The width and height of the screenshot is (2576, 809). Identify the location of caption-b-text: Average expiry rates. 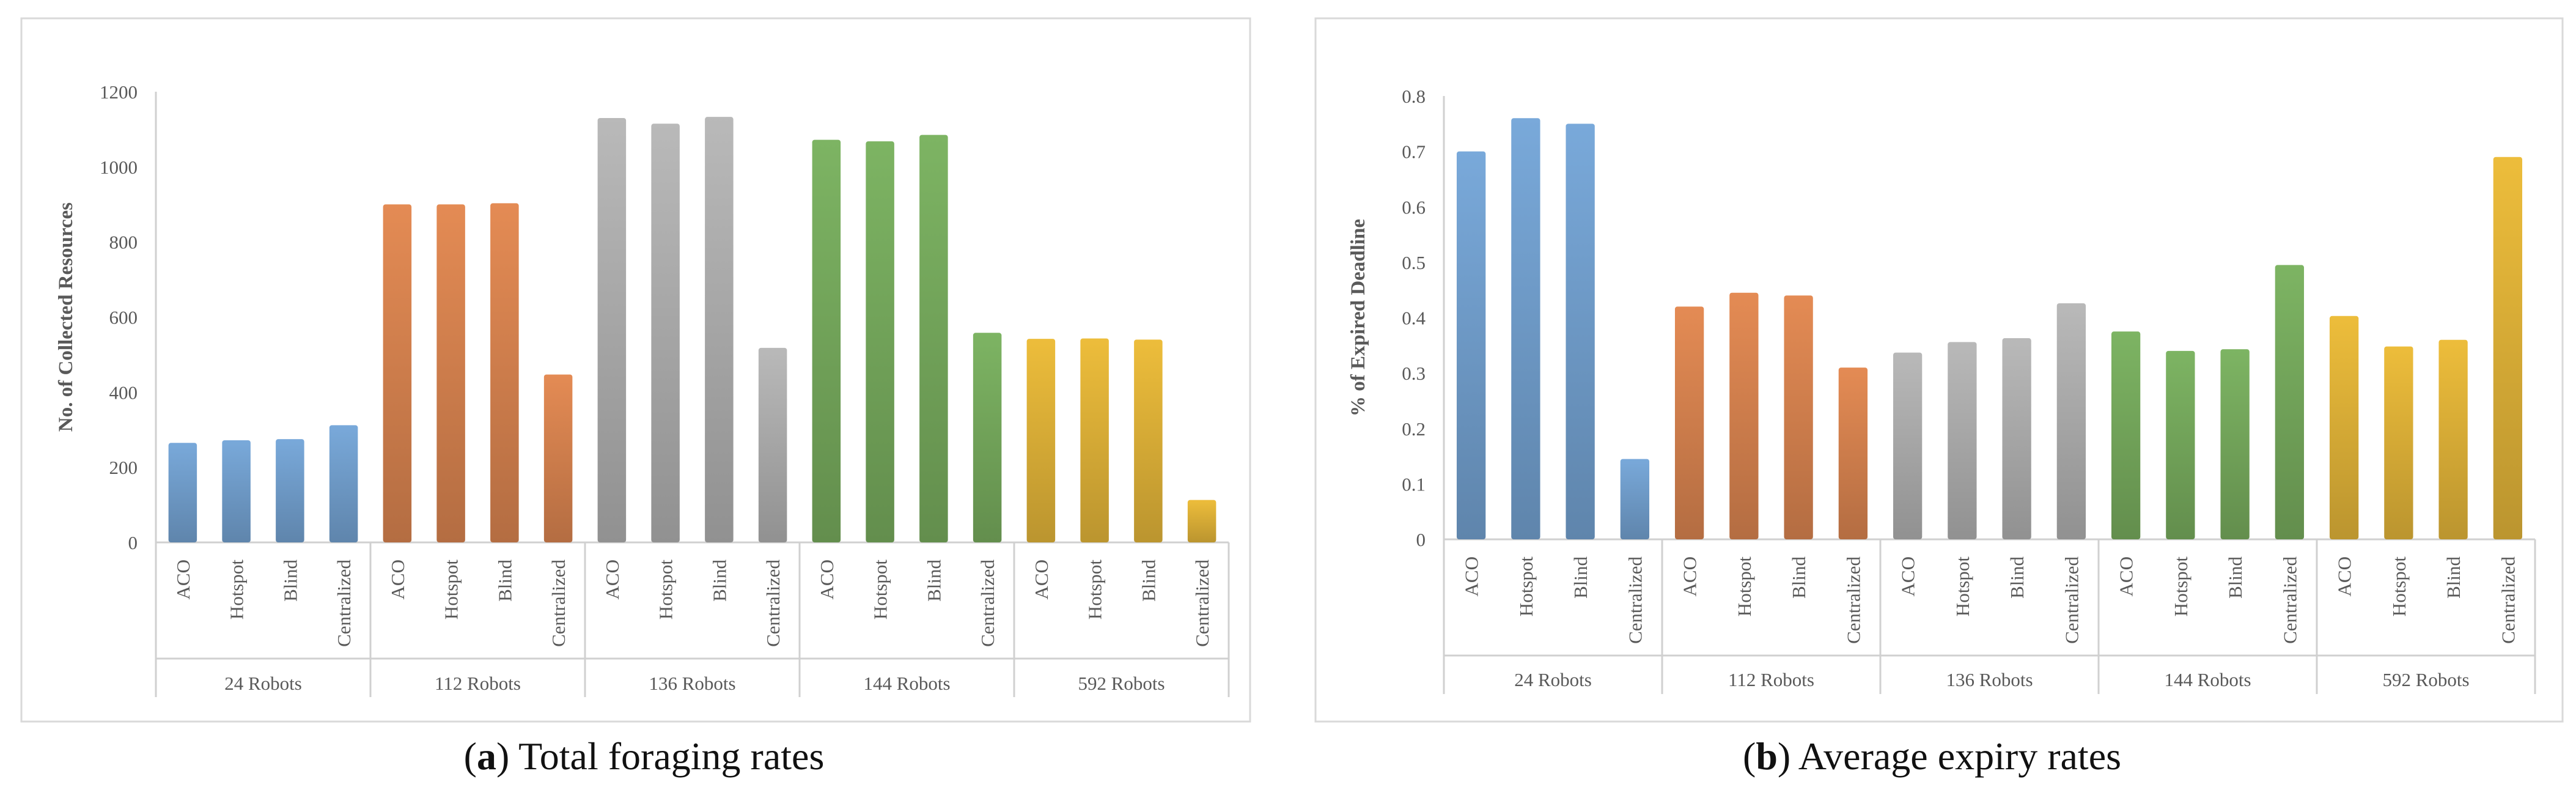
(1960, 756).